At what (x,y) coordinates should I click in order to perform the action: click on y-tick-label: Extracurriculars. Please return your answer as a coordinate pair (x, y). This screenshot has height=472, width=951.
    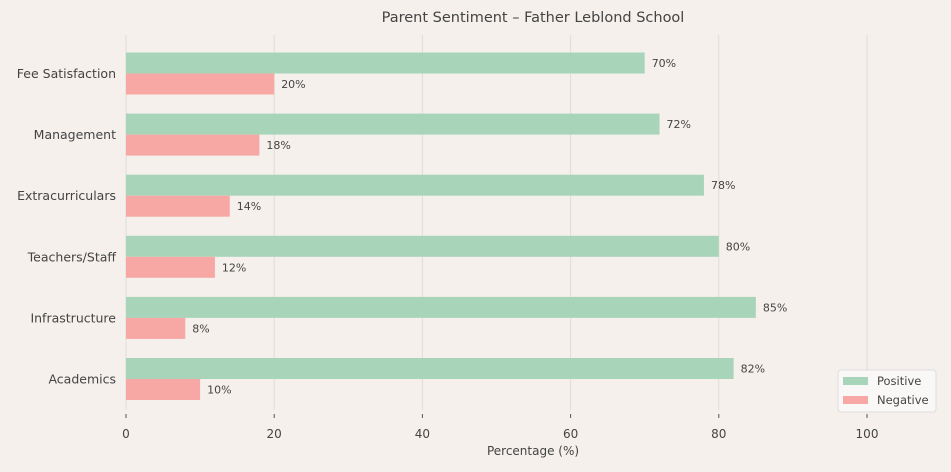
    Looking at the image, I should click on (66, 195).